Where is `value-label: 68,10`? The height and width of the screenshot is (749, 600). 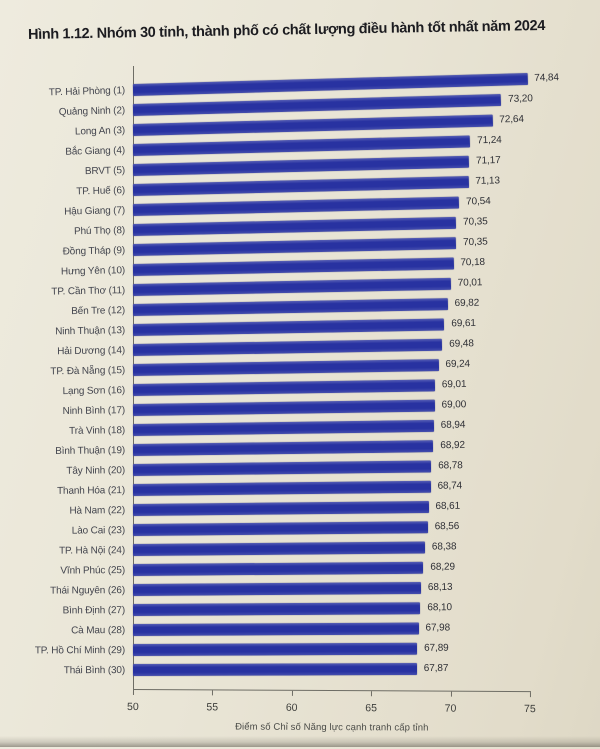
value-label: 68,10 is located at coordinates (439, 608).